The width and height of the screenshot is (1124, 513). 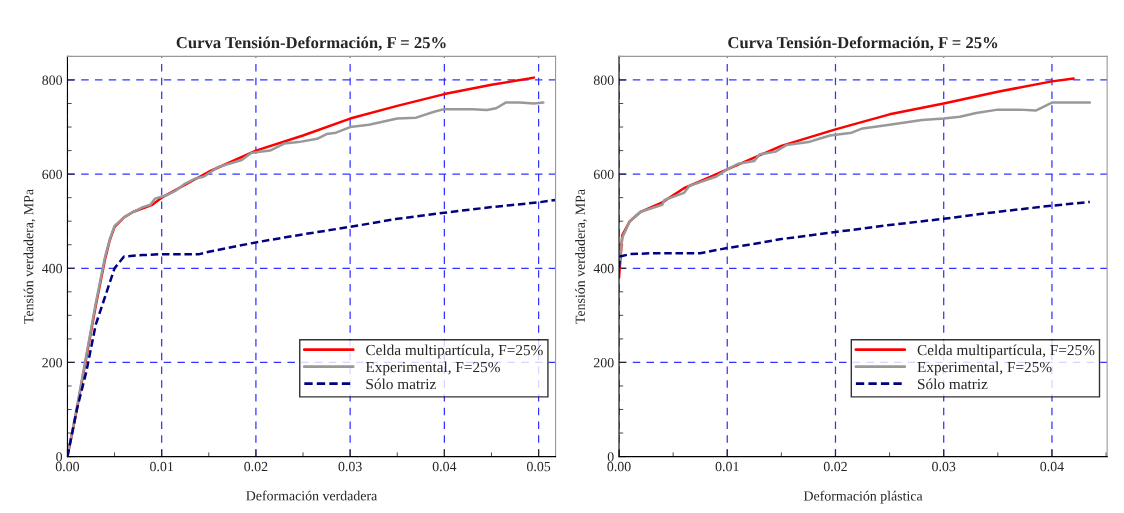 What do you see at coordinates (538, 466) in the screenshot?
I see `x-tick-label: 0.05` at bounding box center [538, 466].